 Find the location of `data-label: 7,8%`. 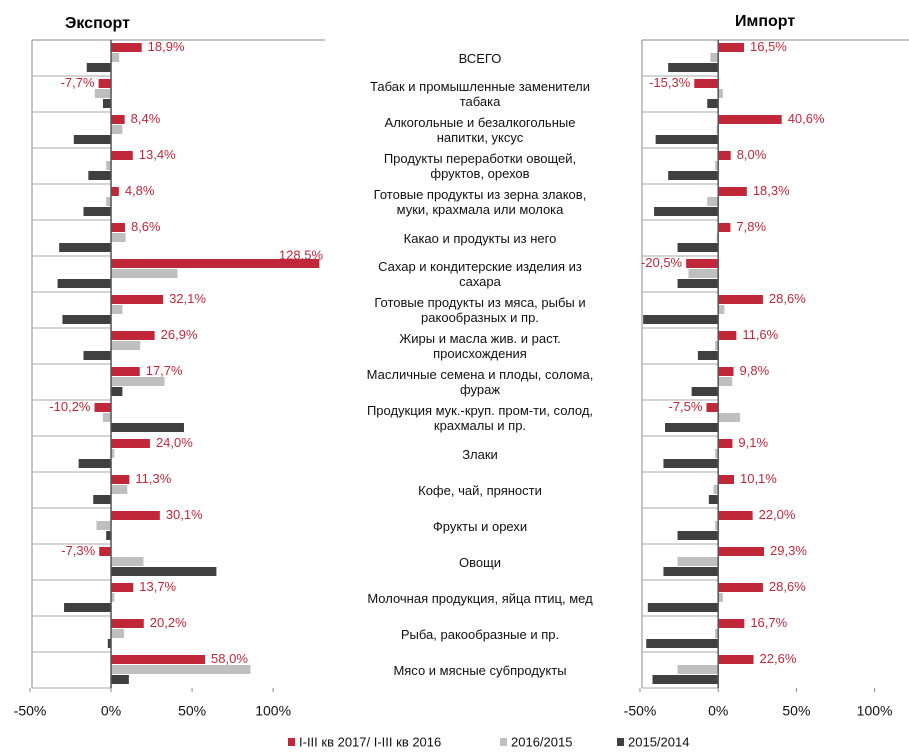

data-label: 7,8% is located at coordinates (751, 226).